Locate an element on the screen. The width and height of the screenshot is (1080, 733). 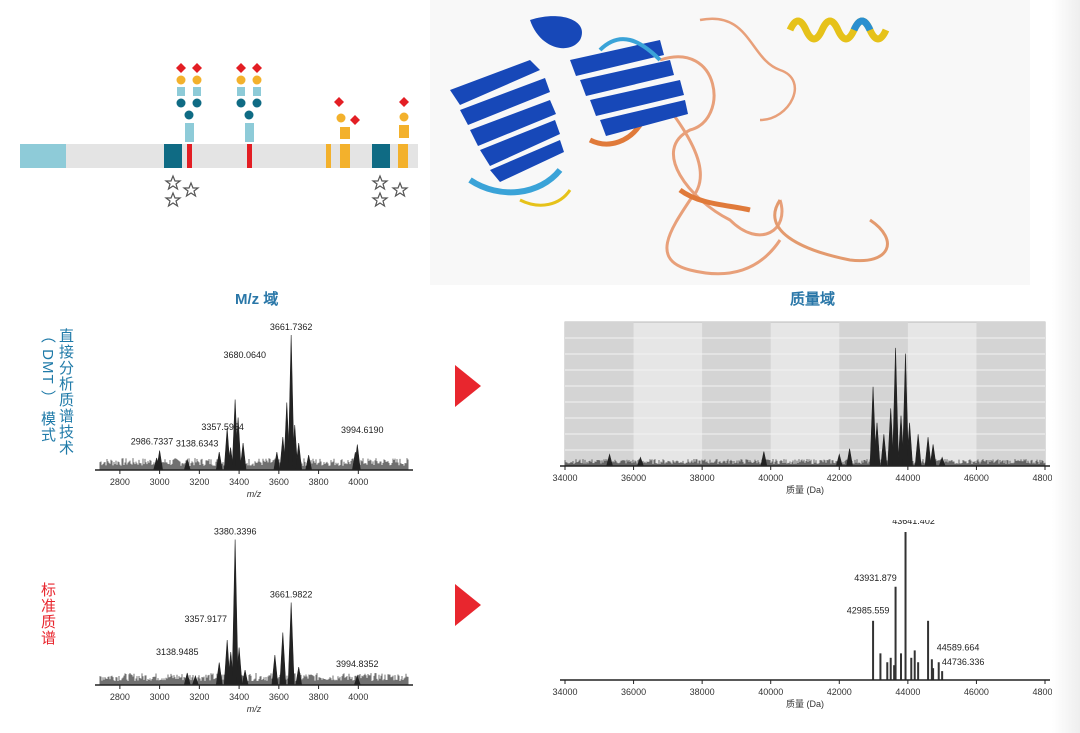
mass-domain-title: 质量域 is located at coordinates (813, 299).